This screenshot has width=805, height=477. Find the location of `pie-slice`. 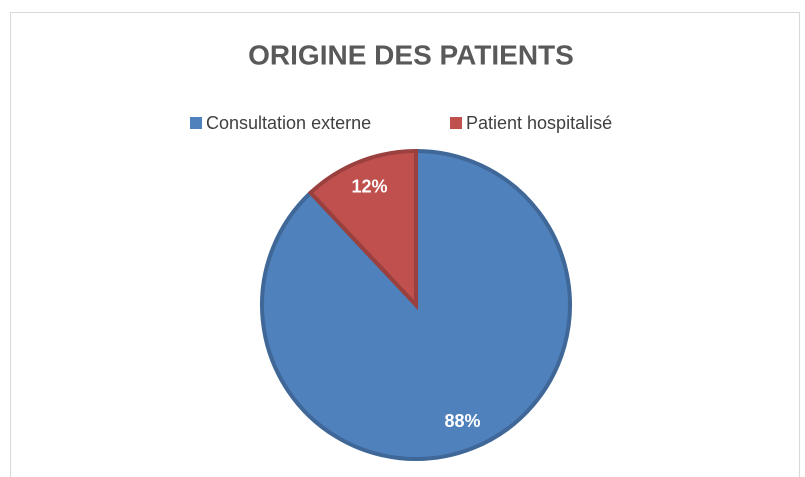

pie-slice is located at coordinates (362, 229).